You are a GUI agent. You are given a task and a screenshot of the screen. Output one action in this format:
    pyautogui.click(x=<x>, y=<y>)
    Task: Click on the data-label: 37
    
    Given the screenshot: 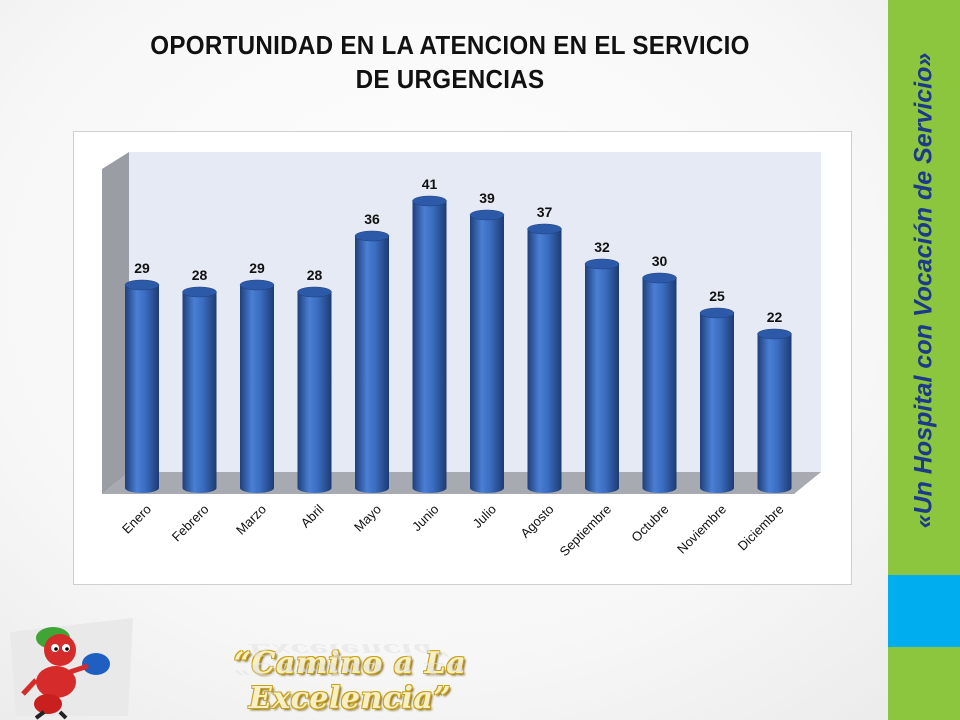 What is the action you would take?
    pyautogui.click(x=545, y=212)
    